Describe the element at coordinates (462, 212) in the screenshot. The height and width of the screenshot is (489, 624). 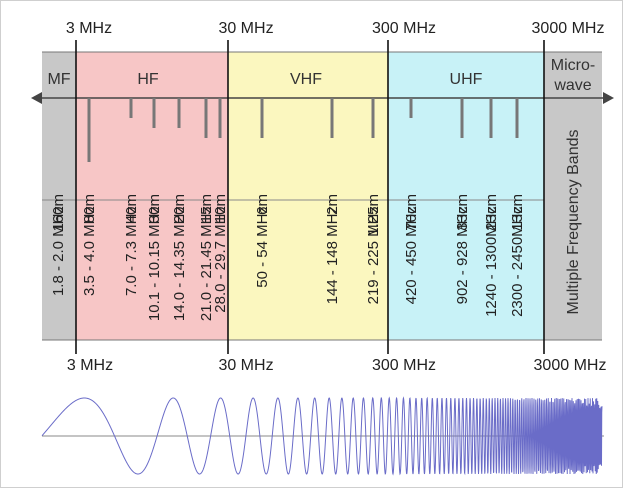
I see `wavelength-label-33cm: 33cm` at that location.